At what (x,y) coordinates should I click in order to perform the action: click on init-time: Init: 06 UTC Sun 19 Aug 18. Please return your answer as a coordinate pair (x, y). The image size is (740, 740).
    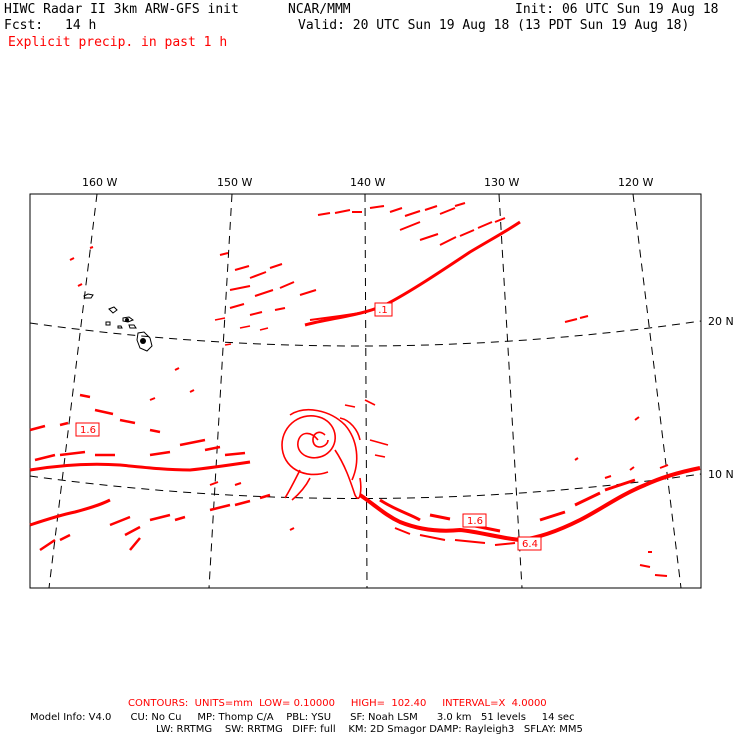
    Looking at the image, I should click on (617, 9).